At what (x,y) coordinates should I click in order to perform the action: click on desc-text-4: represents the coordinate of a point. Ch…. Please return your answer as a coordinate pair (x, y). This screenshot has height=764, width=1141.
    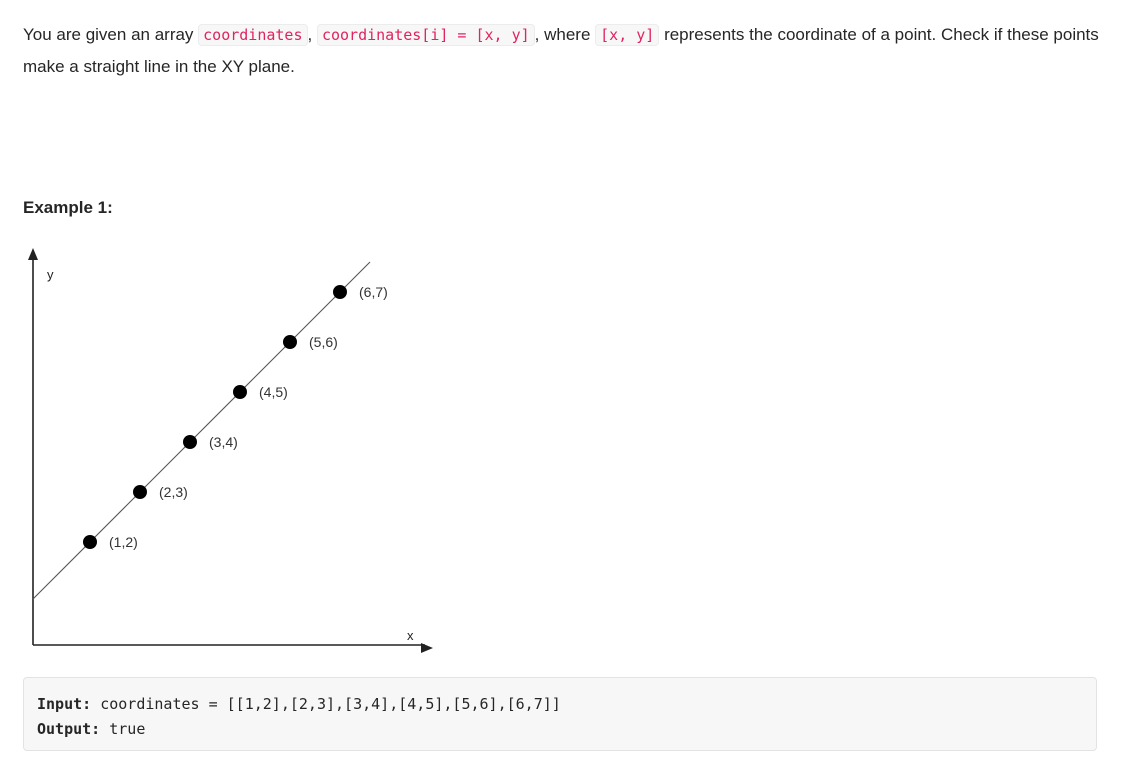
    Looking at the image, I should click on (561, 50).